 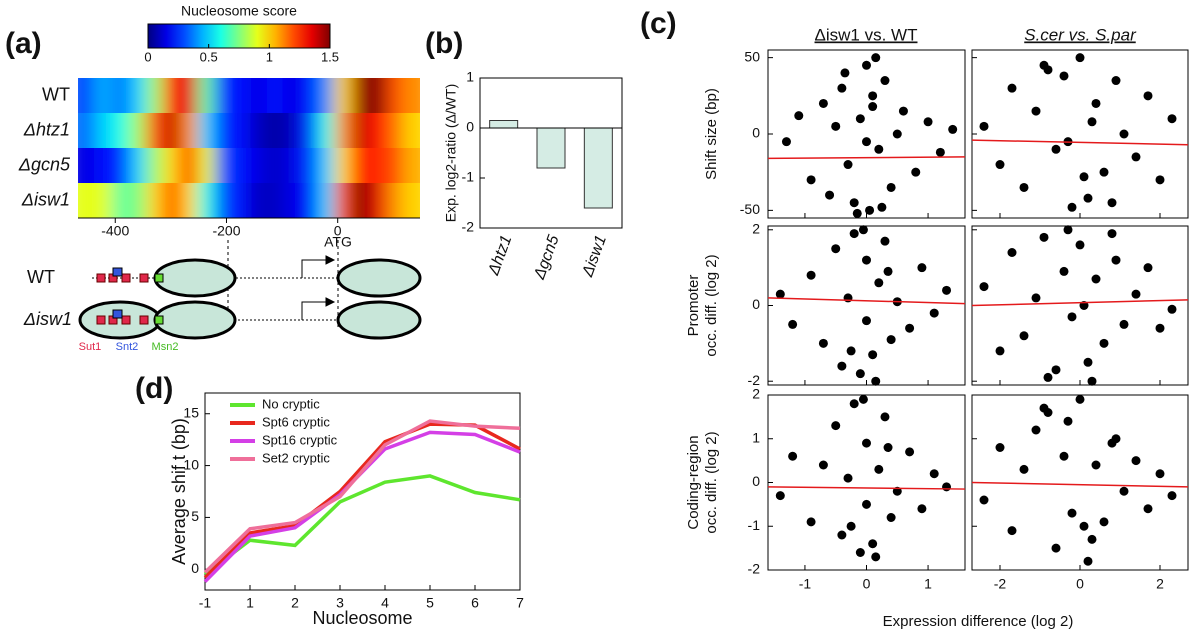 I want to click on y-tick-label: 0, so click(x=470, y=127).